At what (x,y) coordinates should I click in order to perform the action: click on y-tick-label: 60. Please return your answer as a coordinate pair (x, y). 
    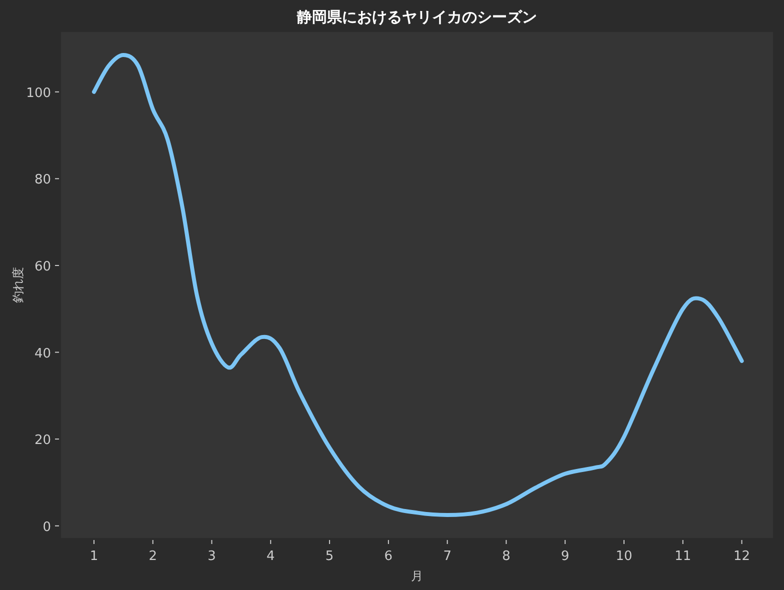
    Looking at the image, I should click on (42, 266).